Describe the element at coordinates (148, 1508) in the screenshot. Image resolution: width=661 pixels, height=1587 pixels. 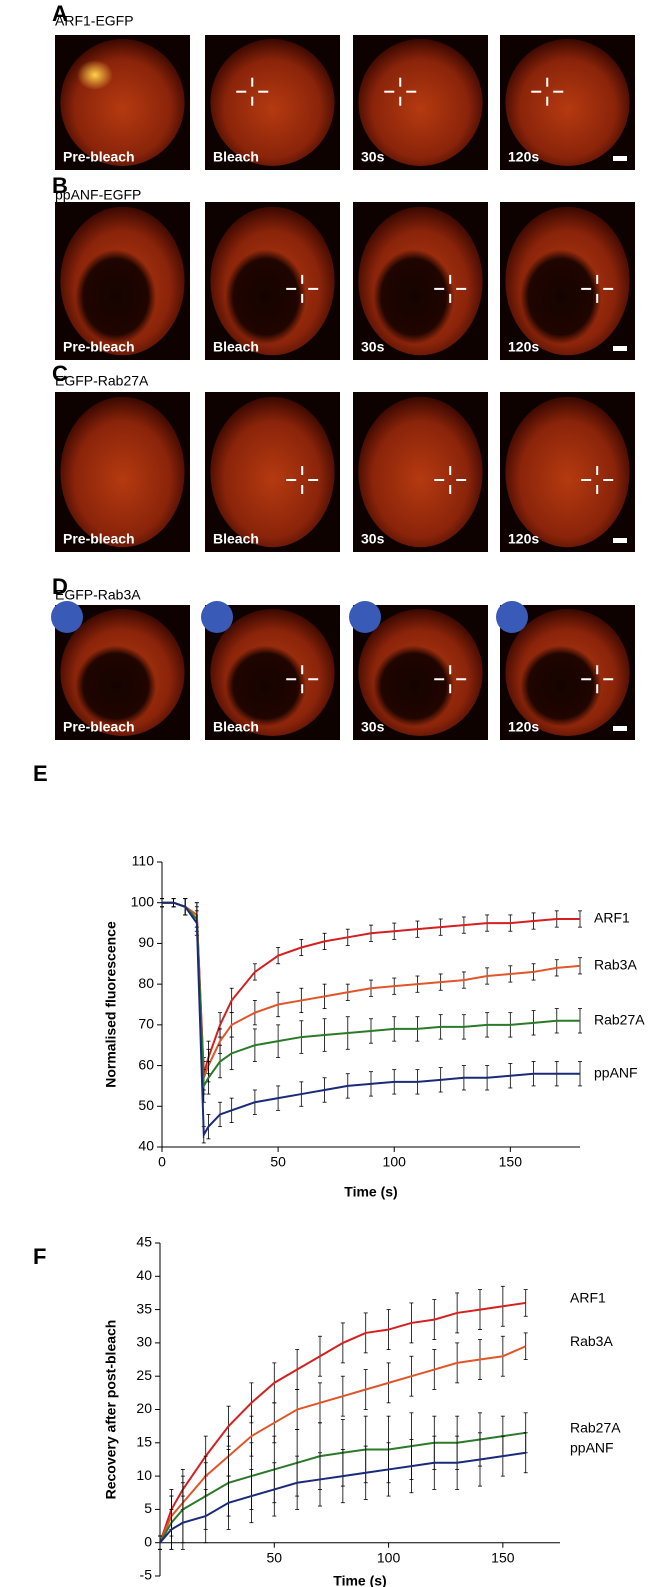
I see `y-tick-label: 5` at that location.